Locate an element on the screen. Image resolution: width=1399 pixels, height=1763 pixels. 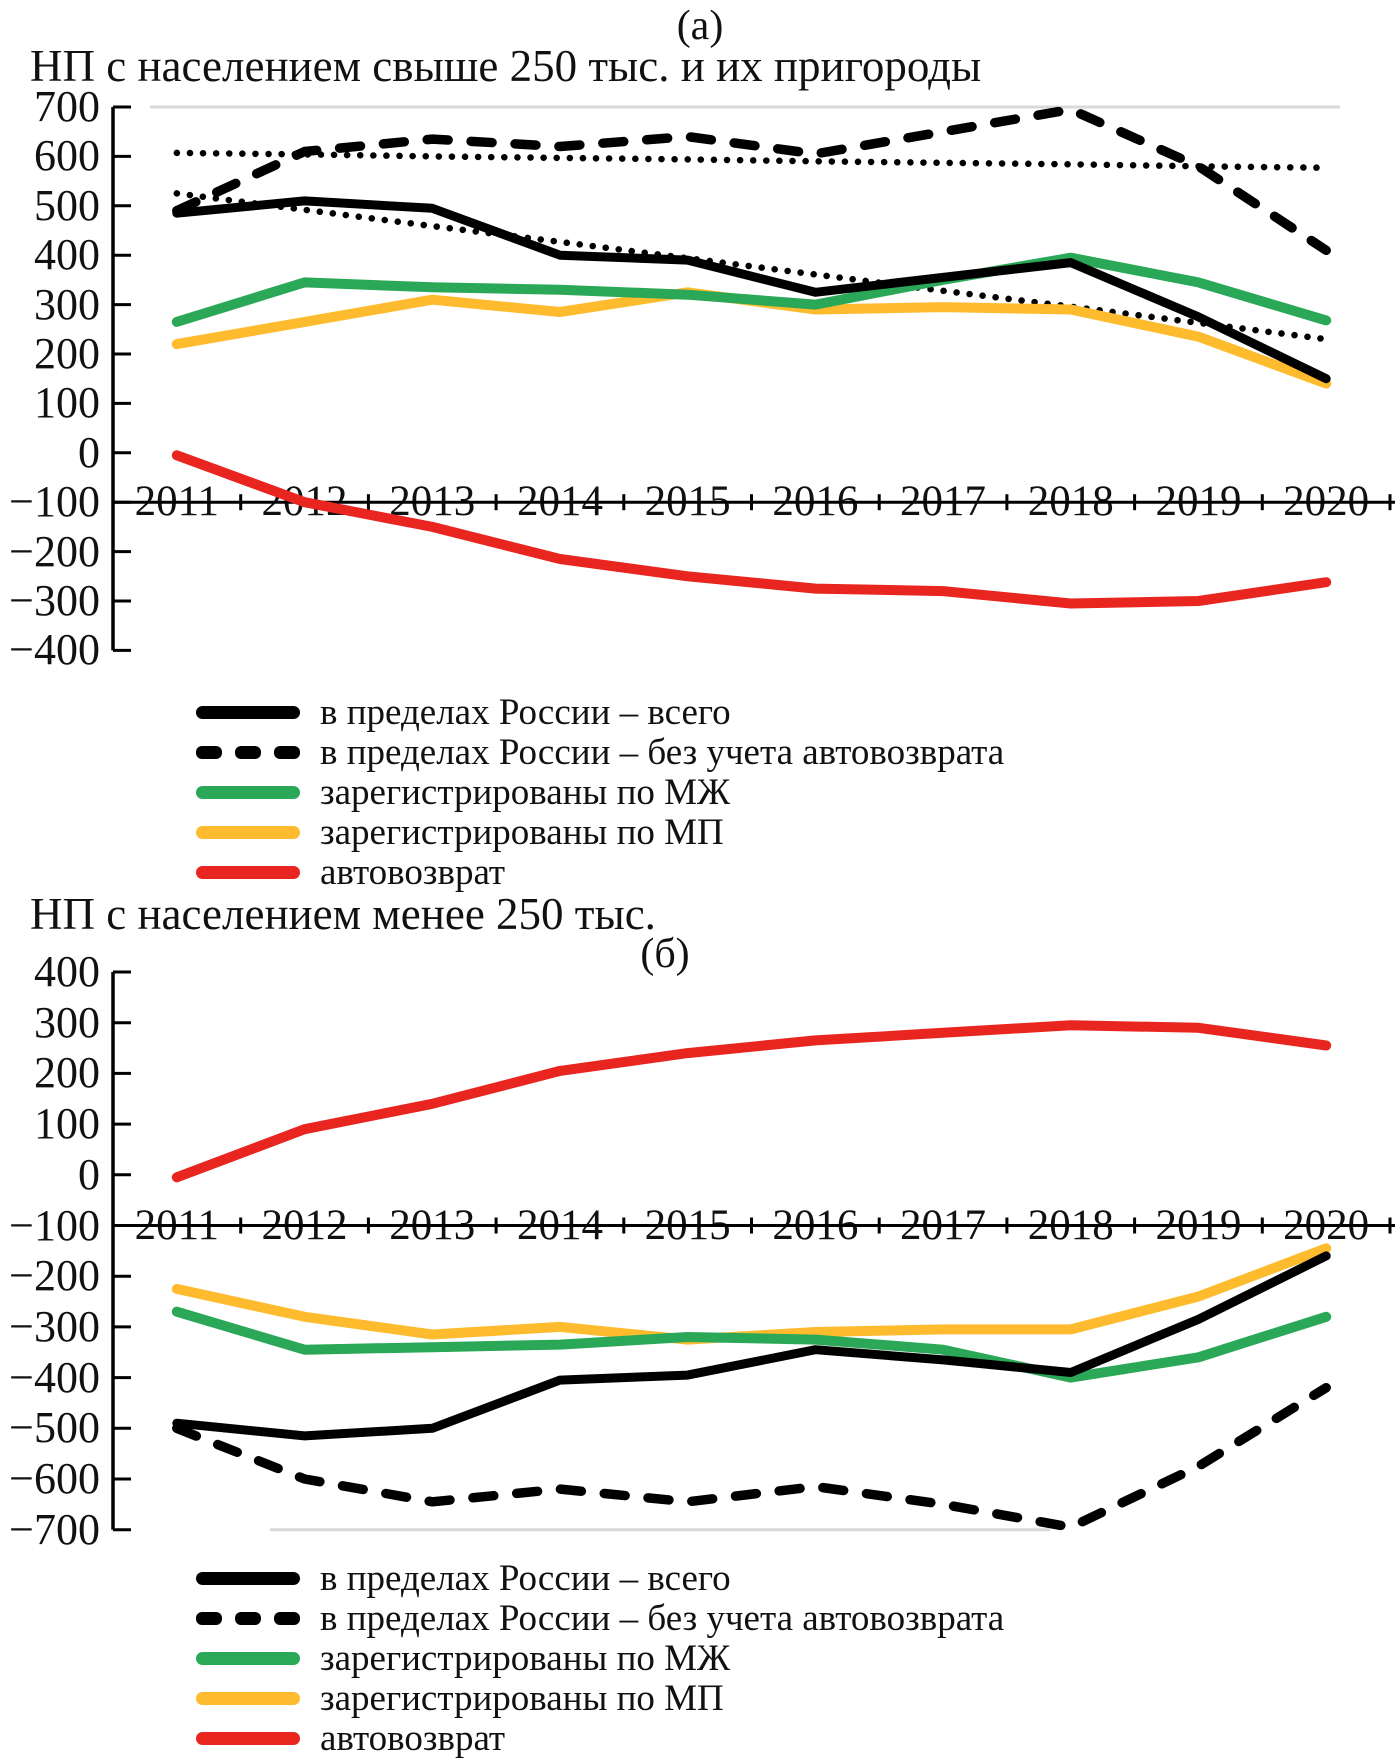
panel-b-label: (б) is located at coordinates (665, 954).